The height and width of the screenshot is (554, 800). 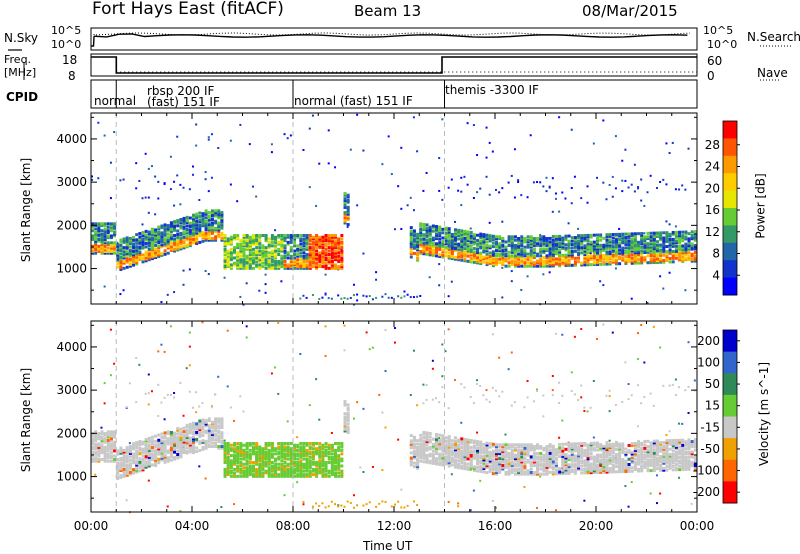 What do you see at coordinates (325, 294) in the screenshot?
I see `near-range-cell` at bounding box center [325, 294].